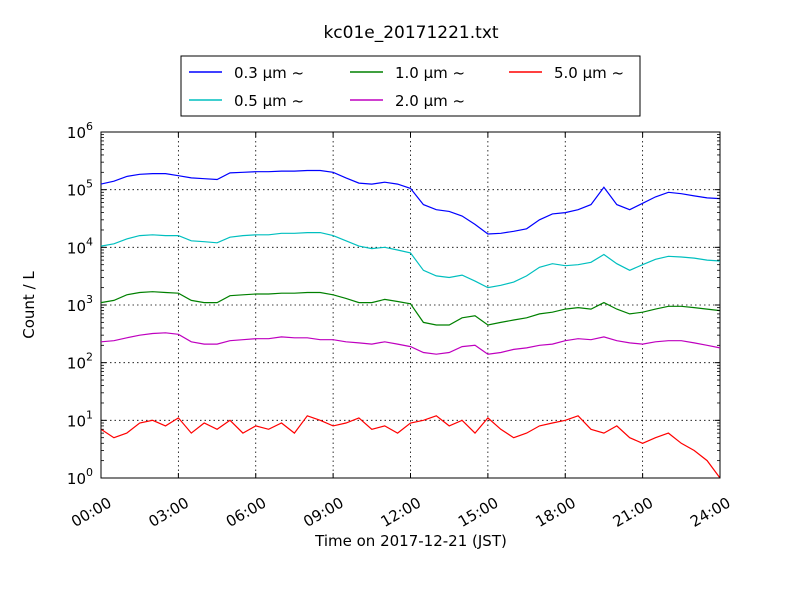 Image resolution: width=800 pixels, height=600 pixels. I want to click on x-tick-label: 12:00, so click(401, 512).